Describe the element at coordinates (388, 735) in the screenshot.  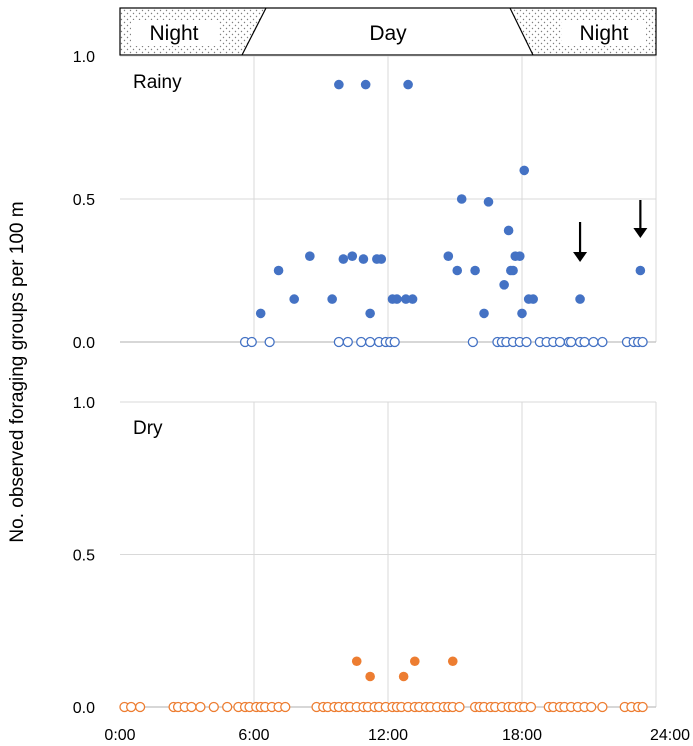
I see `x-tick-label: 12:00` at that location.